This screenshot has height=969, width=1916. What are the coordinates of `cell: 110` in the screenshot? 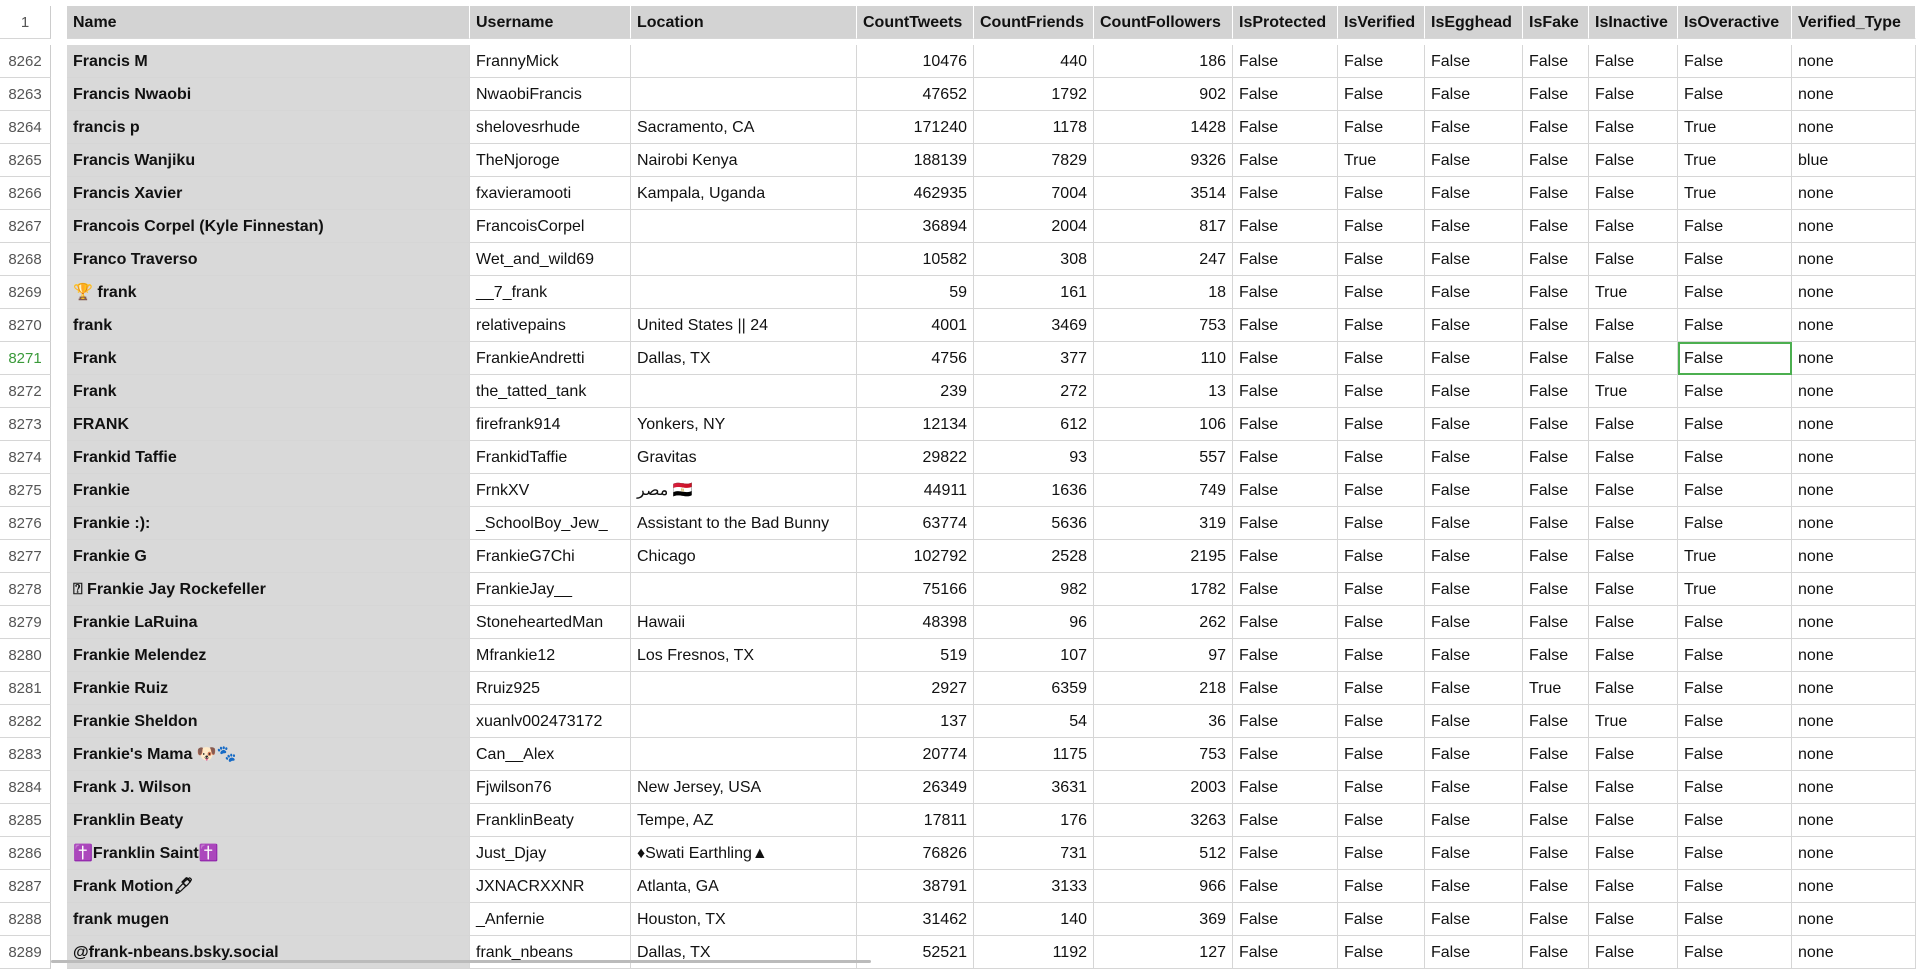 It's located at (1163, 358).